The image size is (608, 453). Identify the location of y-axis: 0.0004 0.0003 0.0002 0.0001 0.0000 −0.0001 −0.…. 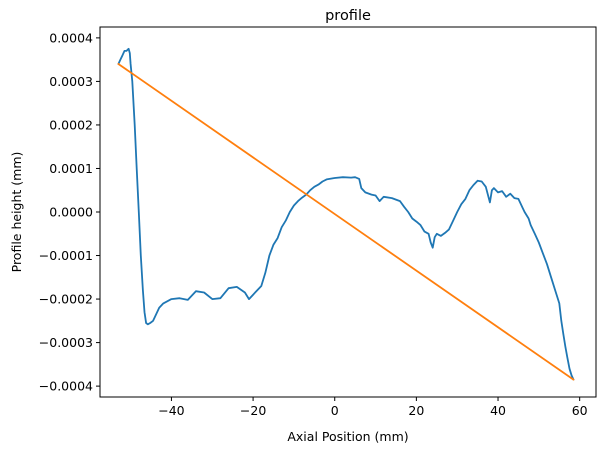
(69, 212).